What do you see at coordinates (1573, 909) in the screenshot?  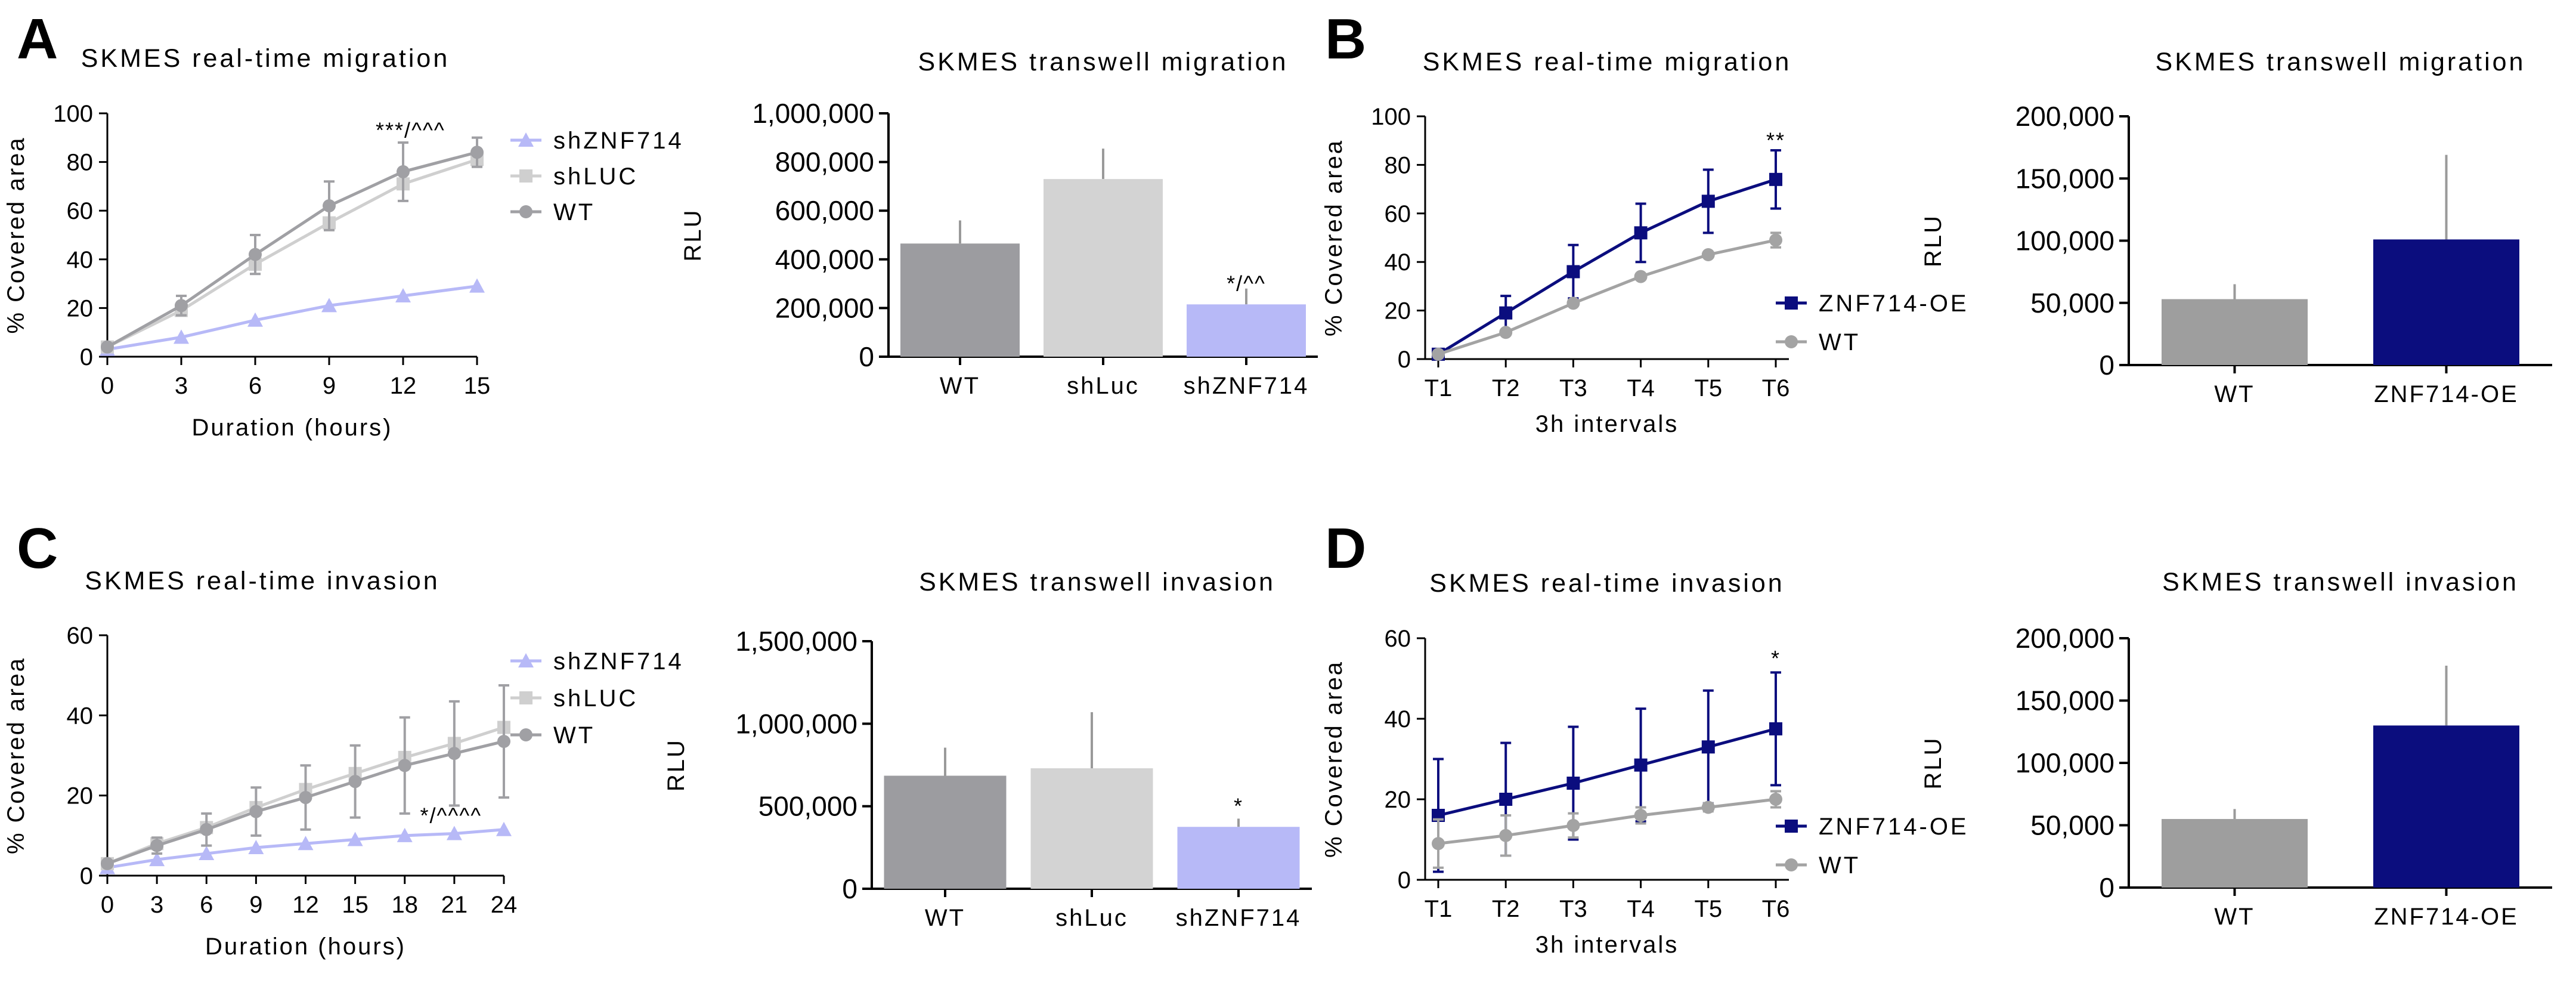 I see `x-tick-label: T3` at bounding box center [1573, 909].